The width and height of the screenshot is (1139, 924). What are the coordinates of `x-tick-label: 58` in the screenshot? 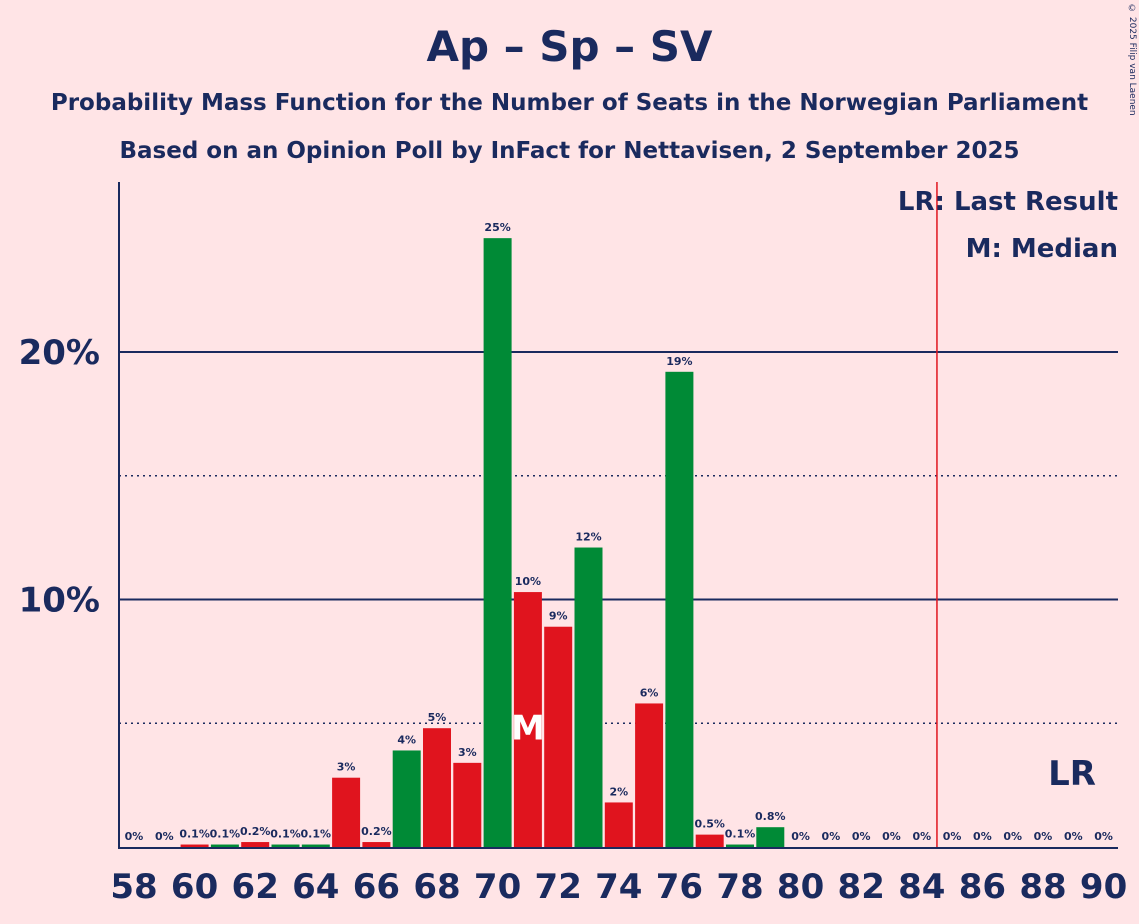 It's located at (133, 887).